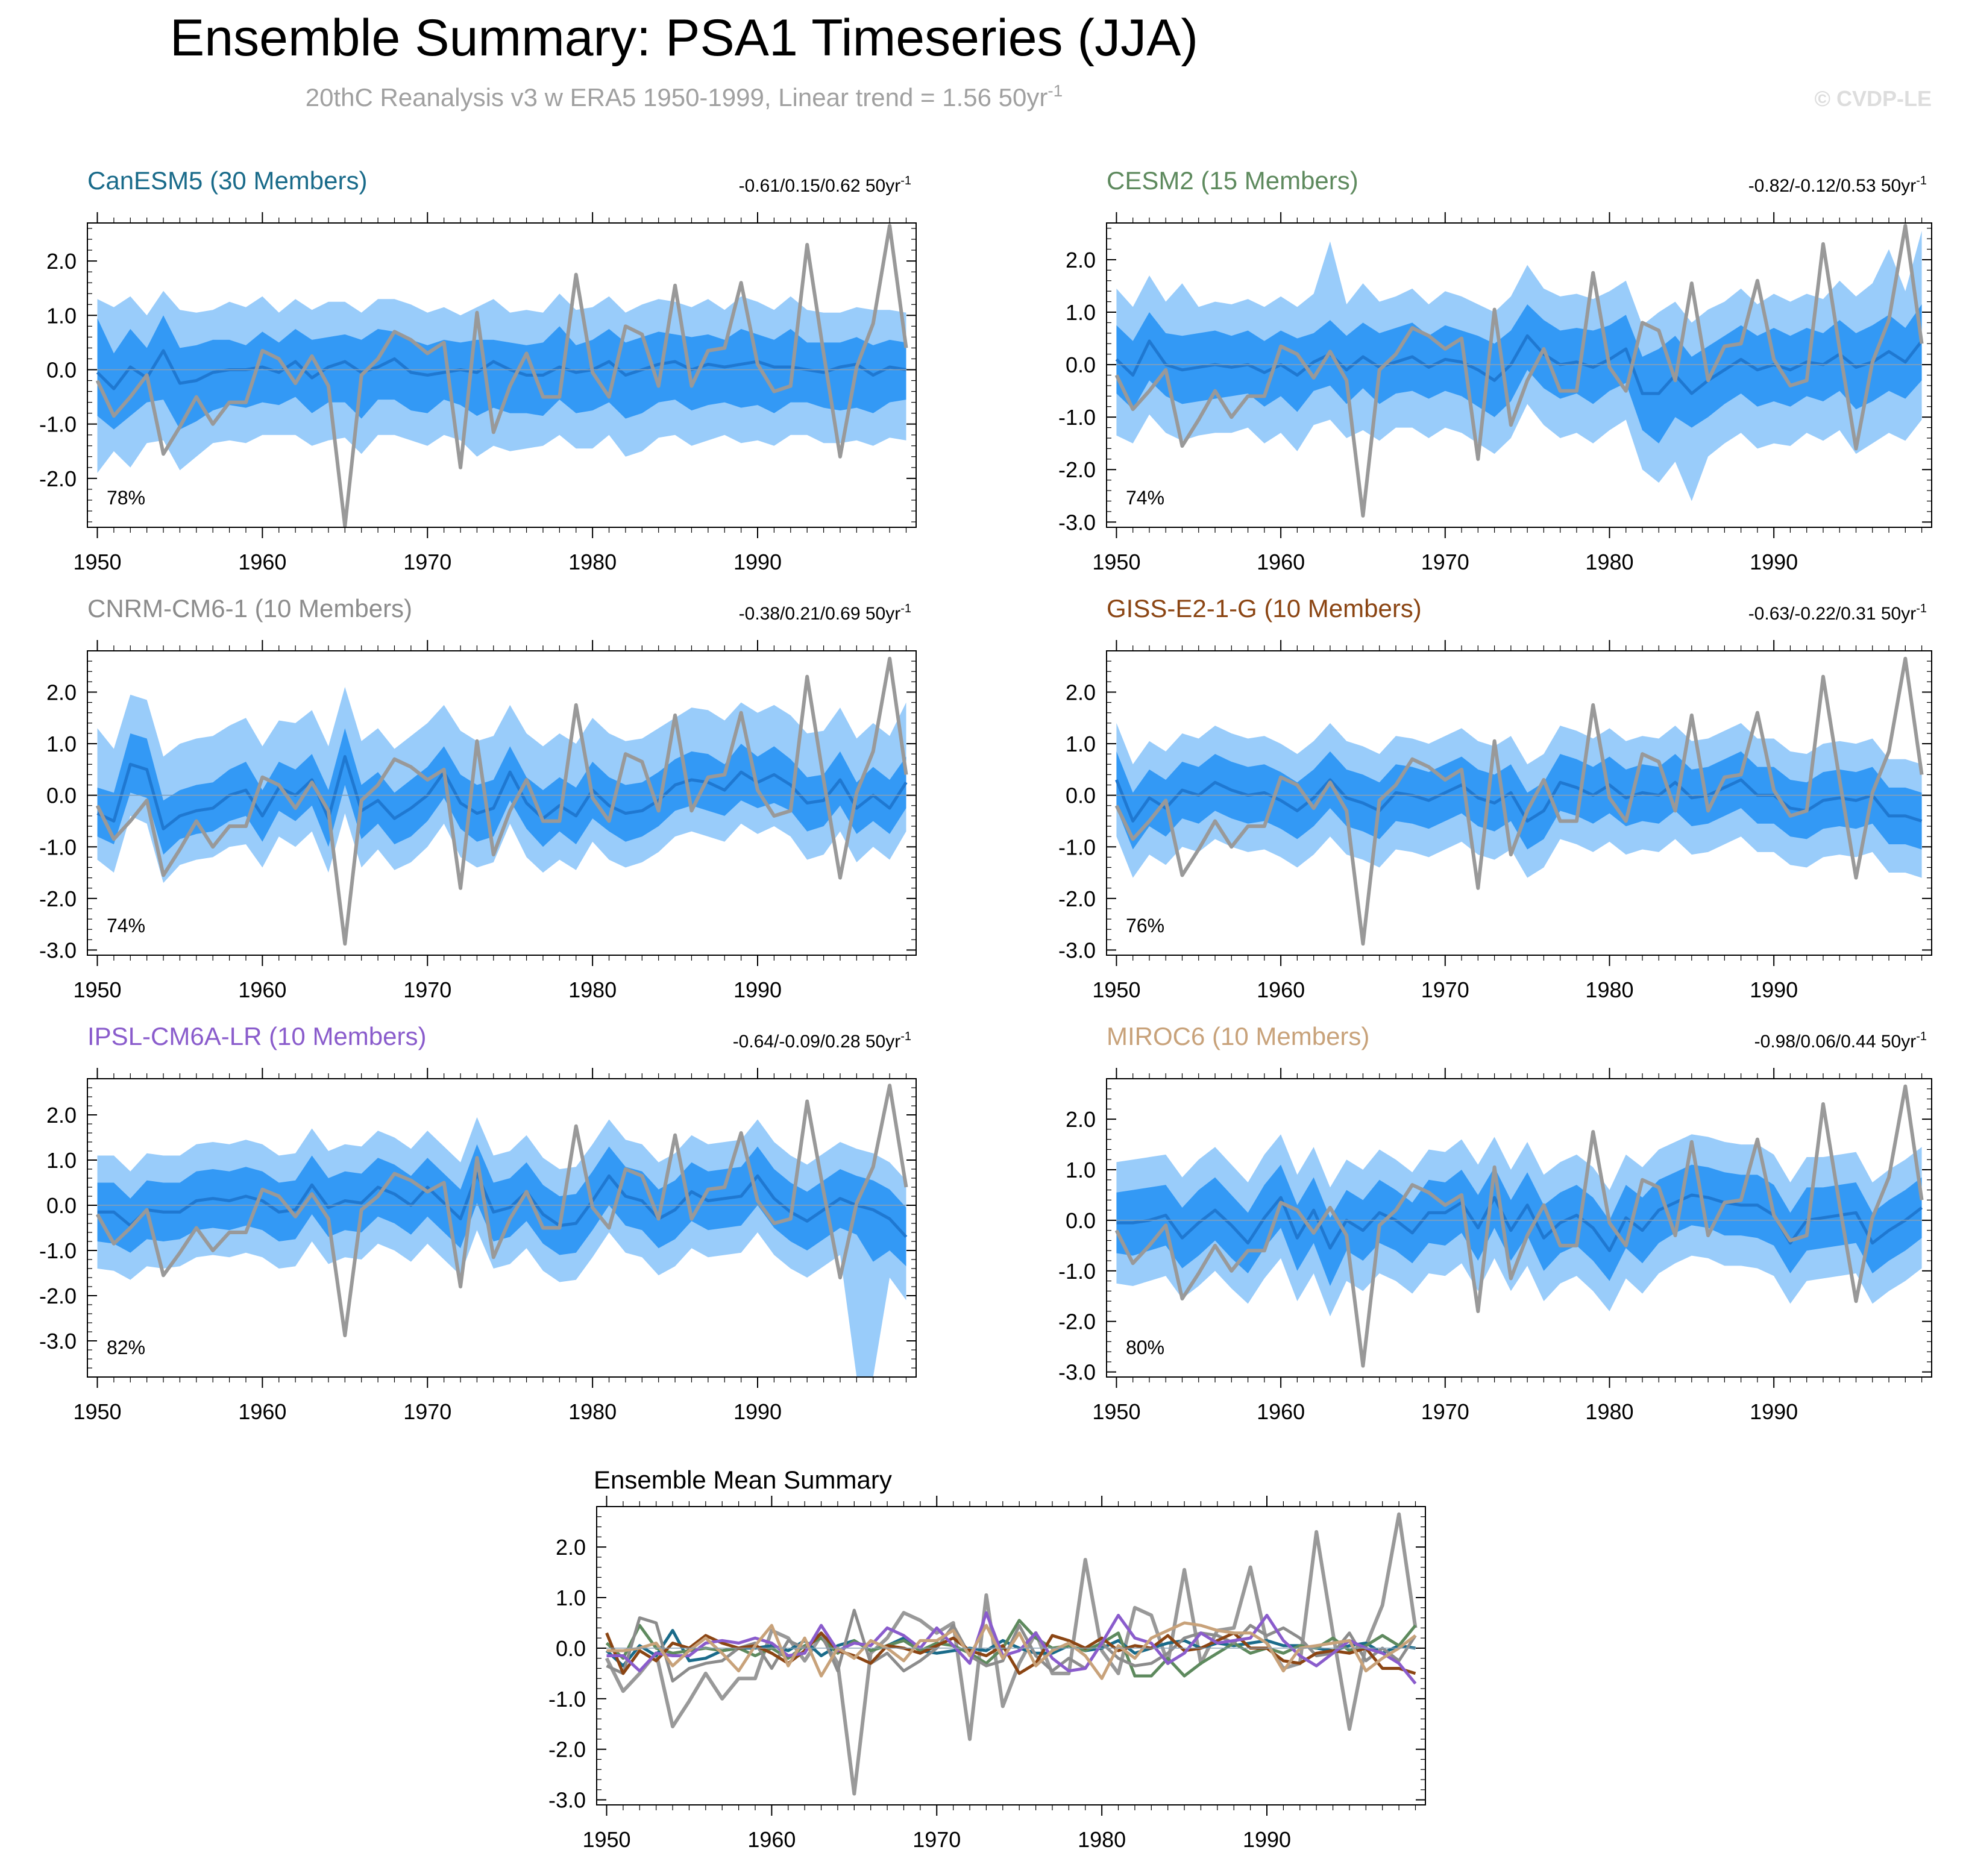 This screenshot has width=1963, height=1876. What do you see at coordinates (1774, 562) in the screenshot?
I see `panel-2-xtick-label: 1990` at bounding box center [1774, 562].